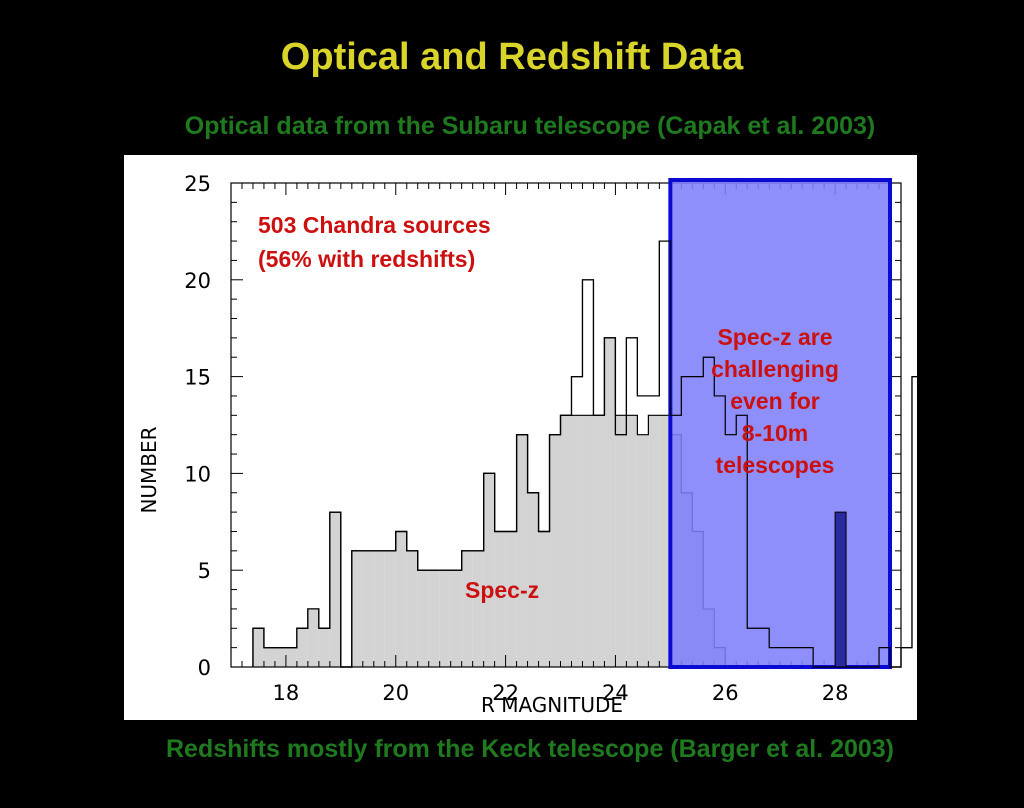 The width and height of the screenshot is (1024, 808). What do you see at coordinates (775, 337) in the screenshot?
I see `challenge-line-1: Spec-z are` at bounding box center [775, 337].